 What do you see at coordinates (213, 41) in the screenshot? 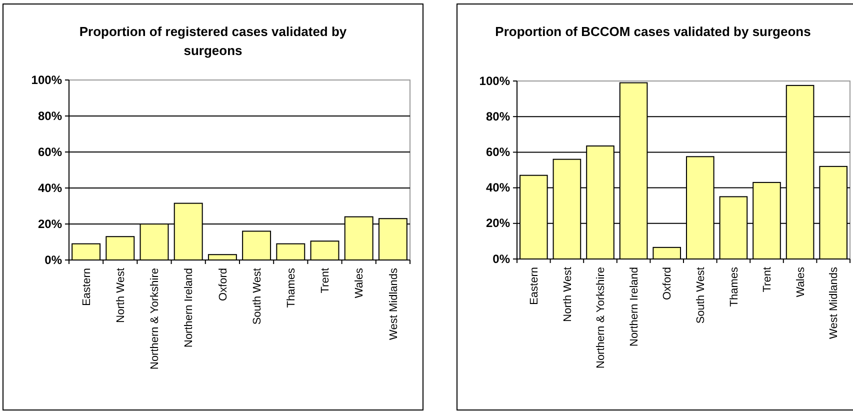
I see `chart-title: Proportion of registered cases validated by surgeons` at bounding box center [213, 41].